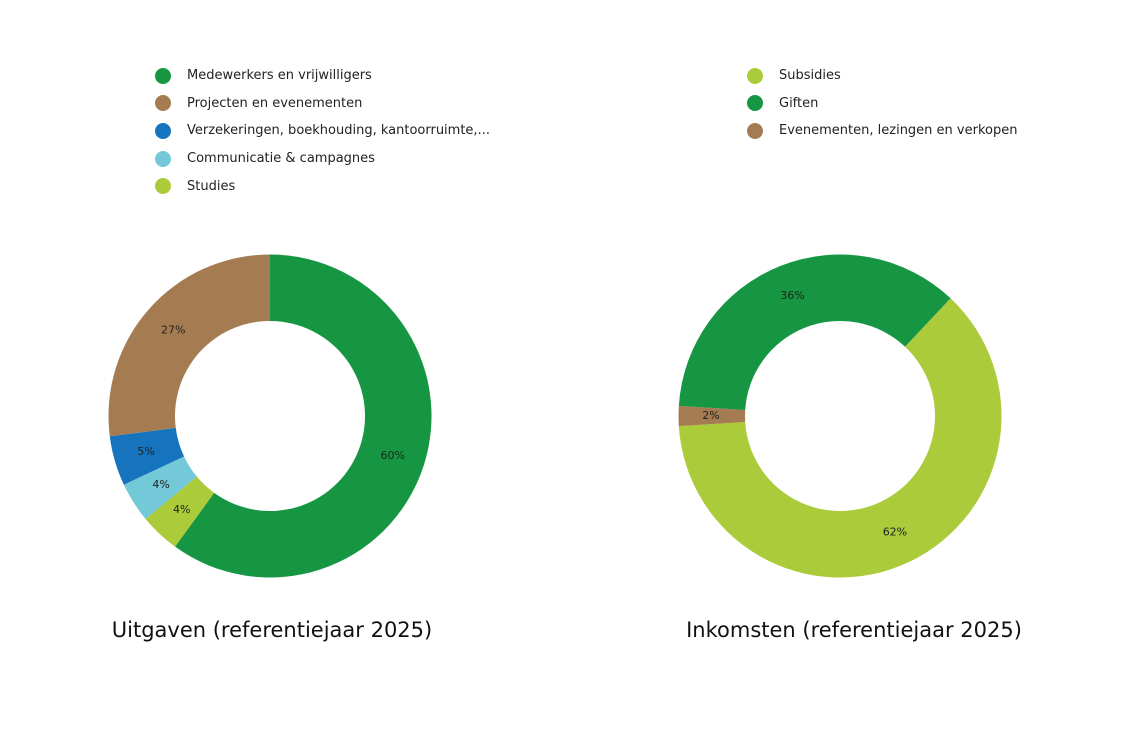 The width and height of the screenshot is (1133, 755). What do you see at coordinates (173, 330) in the screenshot?
I see `slice-label-projecten-en-evenementen: 27%` at bounding box center [173, 330].